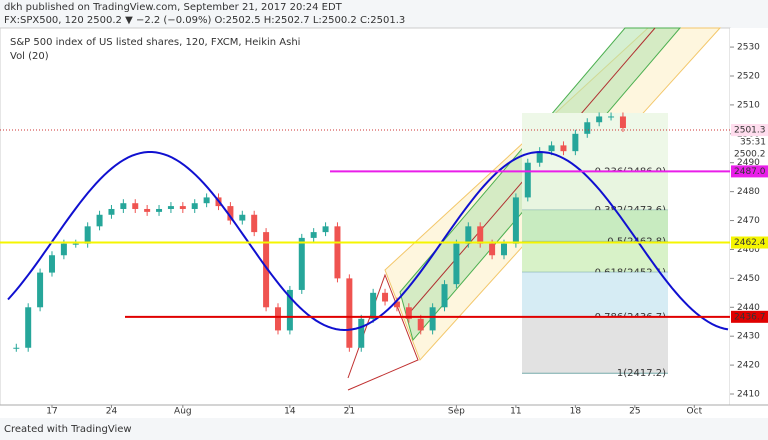 This screenshot has height=440, width=768. Describe the element at coordinates (748, 163) in the screenshot. I see `y-tick-label: 2490` at that location.